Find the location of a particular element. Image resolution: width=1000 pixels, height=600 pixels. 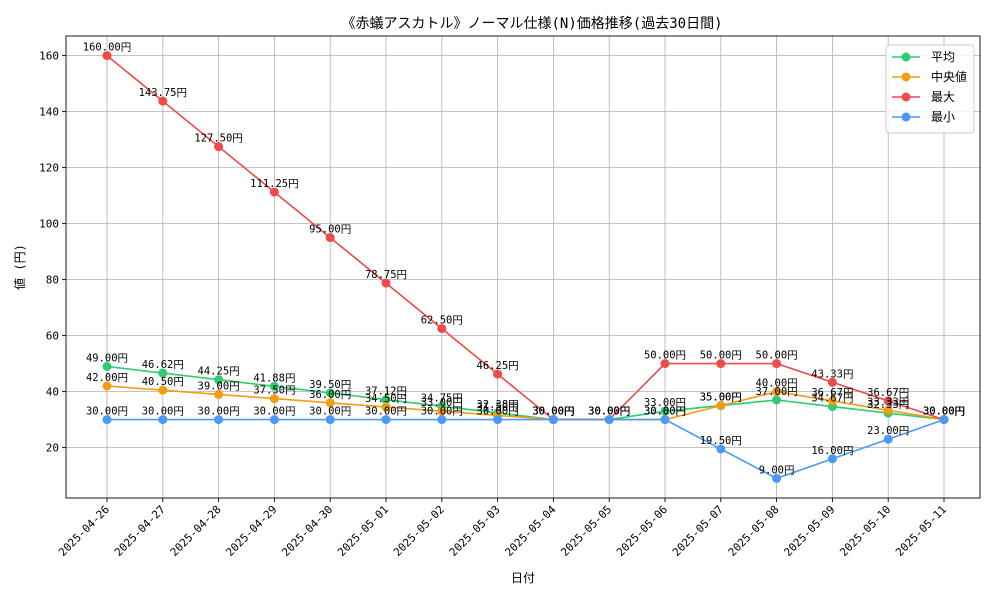

data-label: 33.00円 is located at coordinates (442, 403).